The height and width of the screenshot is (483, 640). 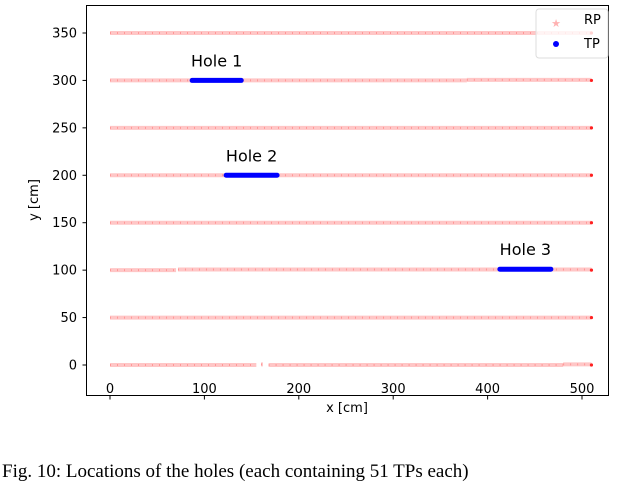 What do you see at coordinates (73, 366) in the screenshot?
I see `y-tick-label: 0` at bounding box center [73, 366].